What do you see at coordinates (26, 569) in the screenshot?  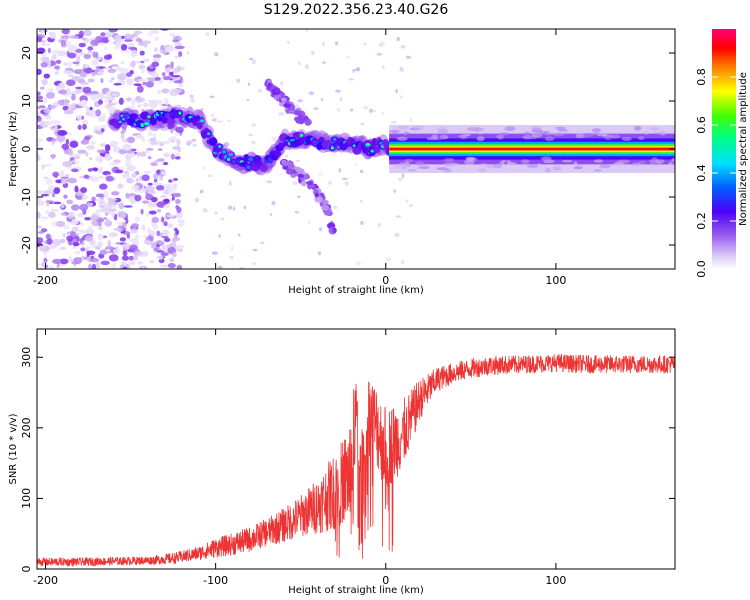 I see `snr-y-tick-label: 0` at bounding box center [26, 569].